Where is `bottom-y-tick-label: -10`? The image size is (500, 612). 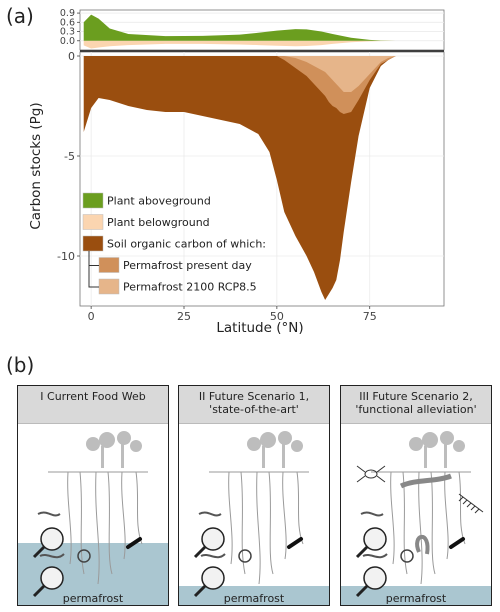 bottom-y-tick-label: -10 is located at coordinates (66, 256).